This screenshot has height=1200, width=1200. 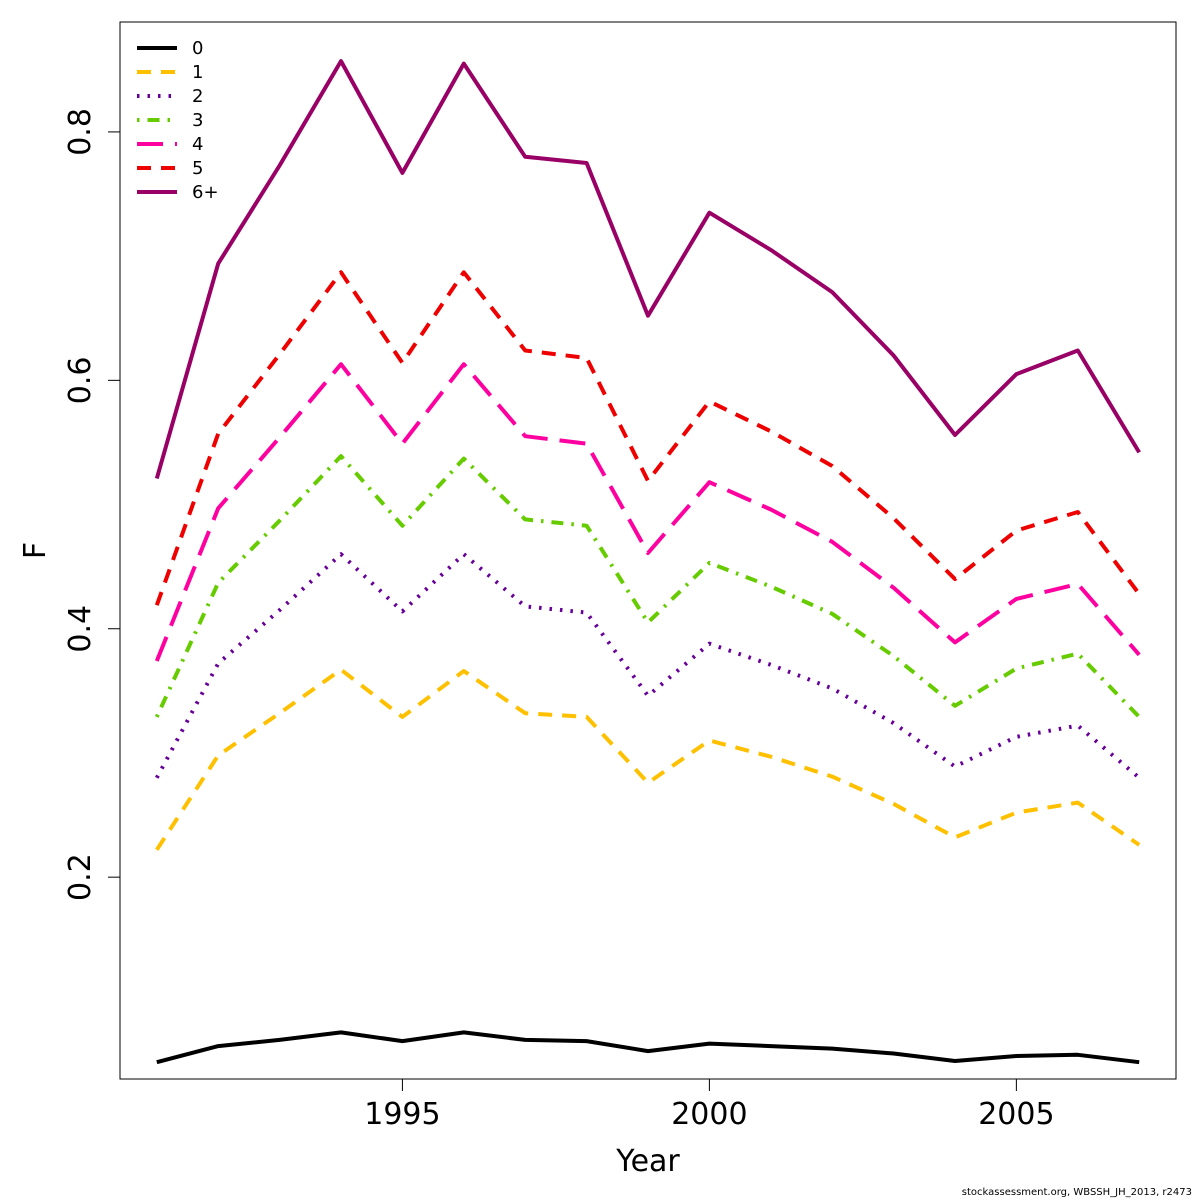 What do you see at coordinates (197, 72) in the screenshot?
I see `legend-label: 1` at bounding box center [197, 72].